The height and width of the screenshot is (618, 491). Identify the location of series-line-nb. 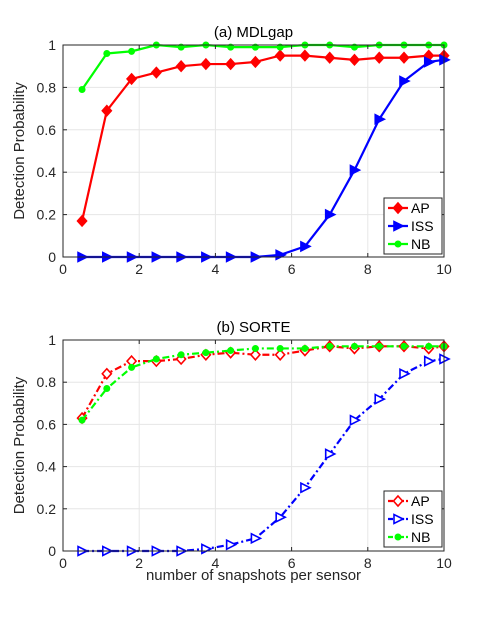
(262, 383).